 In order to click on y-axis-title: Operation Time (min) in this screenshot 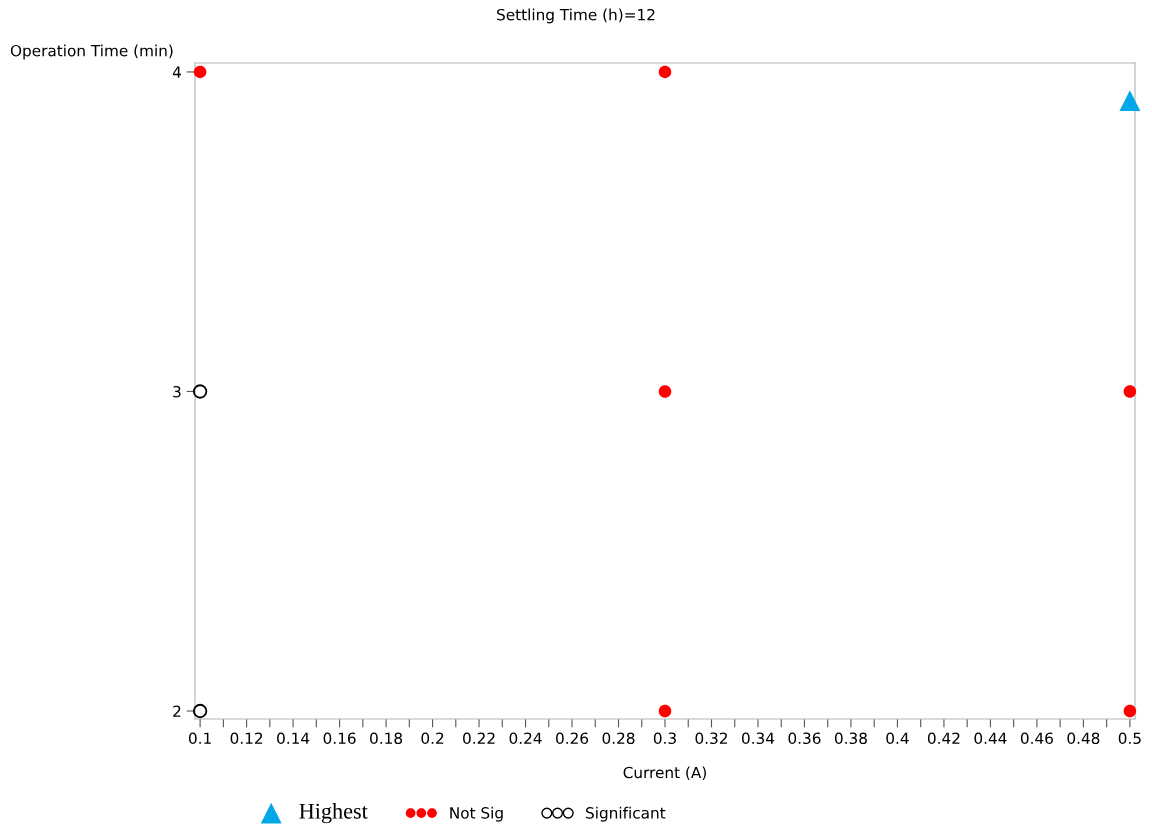, I will do `click(91, 52)`.